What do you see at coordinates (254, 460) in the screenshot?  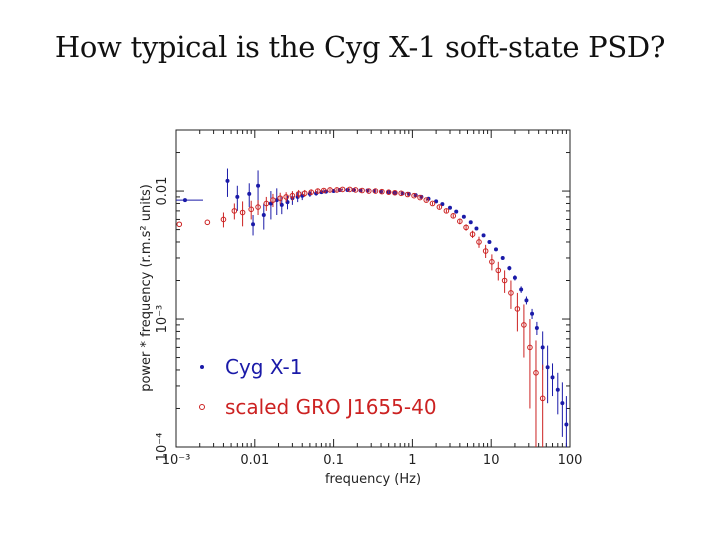 I see `x-tick-label: 0.01` at bounding box center [254, 460].